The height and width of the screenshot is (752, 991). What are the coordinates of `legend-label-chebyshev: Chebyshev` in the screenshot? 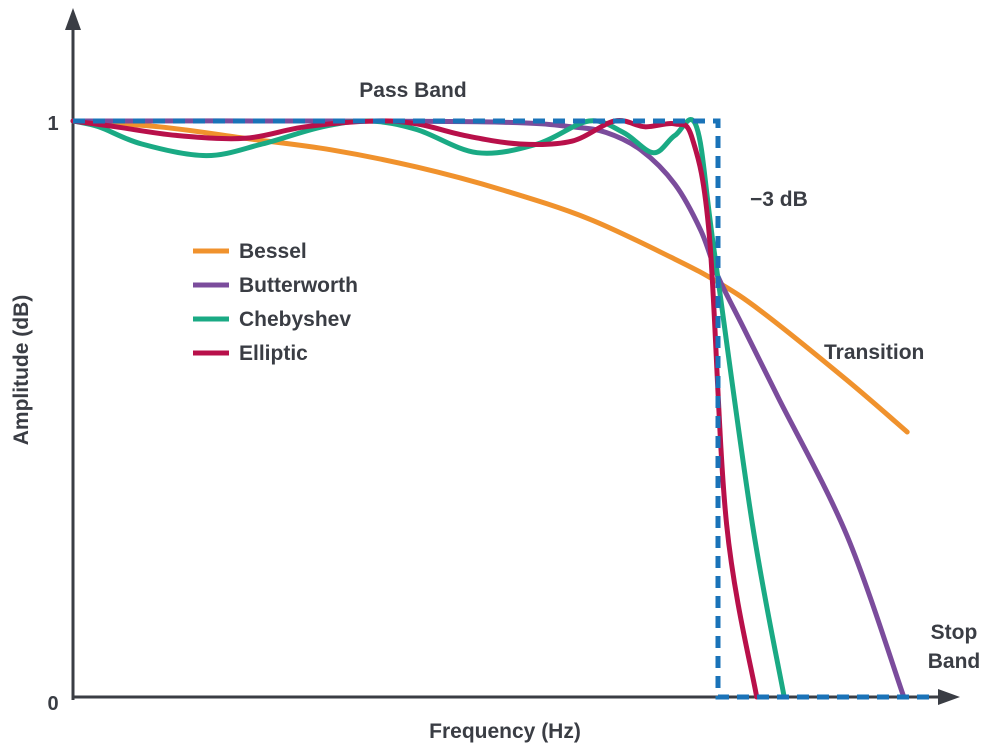 It's located at (295, 319).